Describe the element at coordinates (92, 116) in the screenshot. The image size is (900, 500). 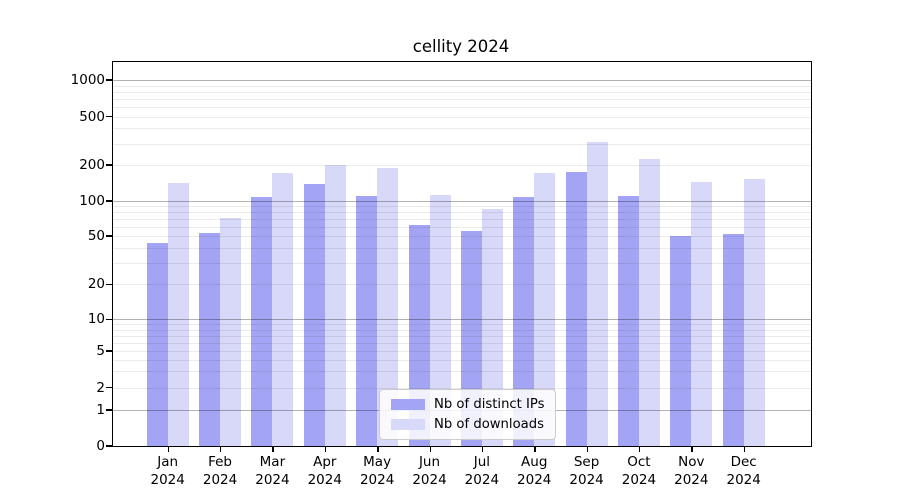
I see `y-tick-label: 500` at that location.